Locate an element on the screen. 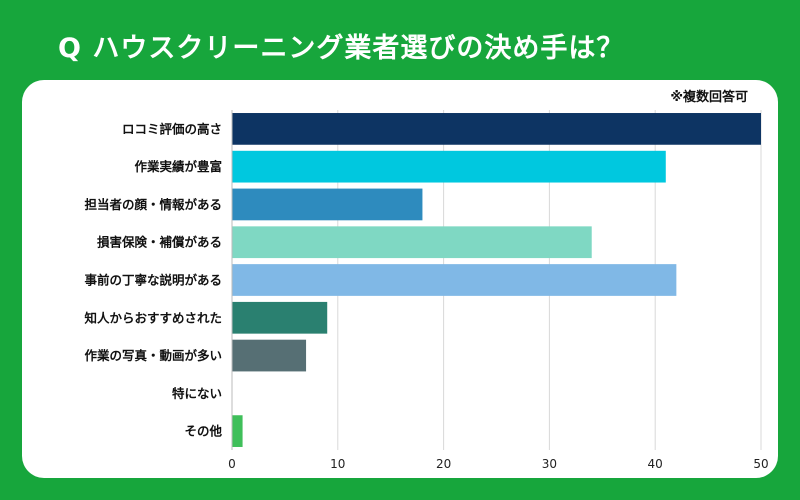  category-label: 担当者の顔・情報がある is located at coordinates (153, 204).